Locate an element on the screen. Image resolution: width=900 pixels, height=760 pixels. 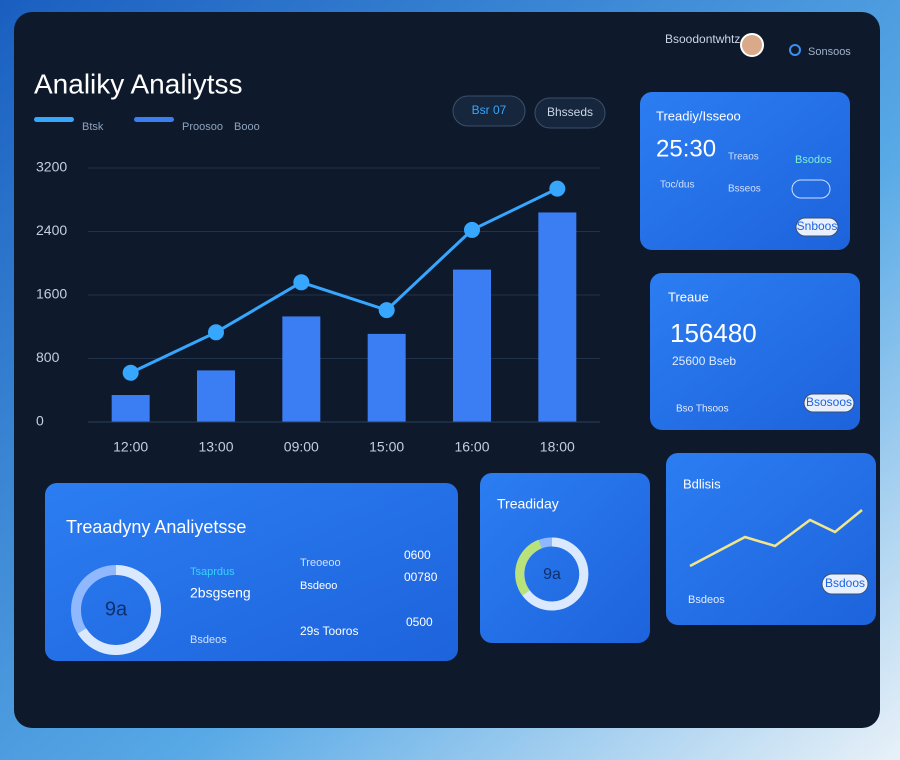
card-title: Treadiy/Isseoo is located at coordinates (698, 115).